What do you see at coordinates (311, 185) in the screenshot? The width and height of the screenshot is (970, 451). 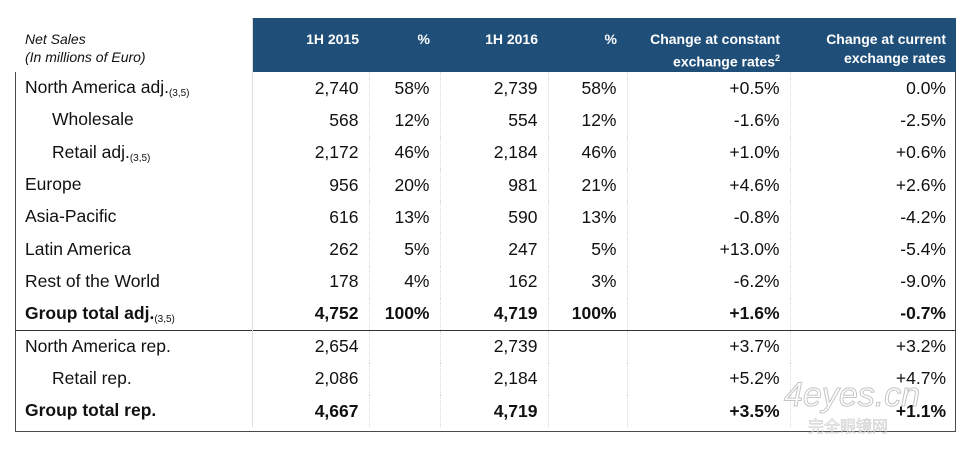 I see `cell-1h2015: 956` at bounding box center [311, 185].